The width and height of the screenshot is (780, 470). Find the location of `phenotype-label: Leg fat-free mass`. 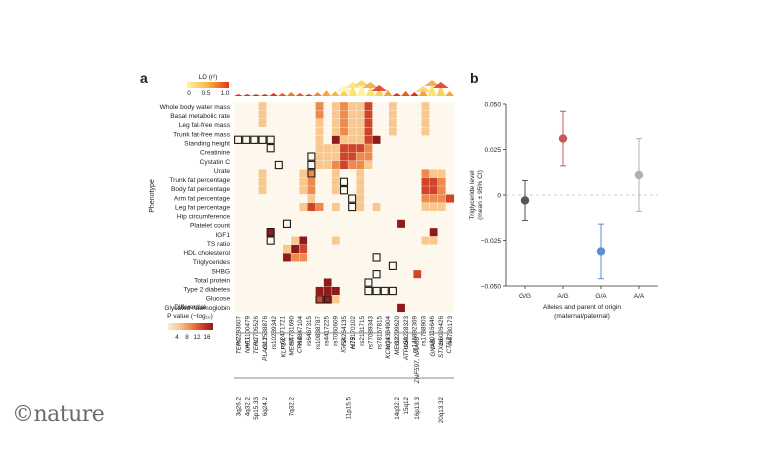

phenotype-label: Leg fat-free mass is located at coordinates (205, 125).